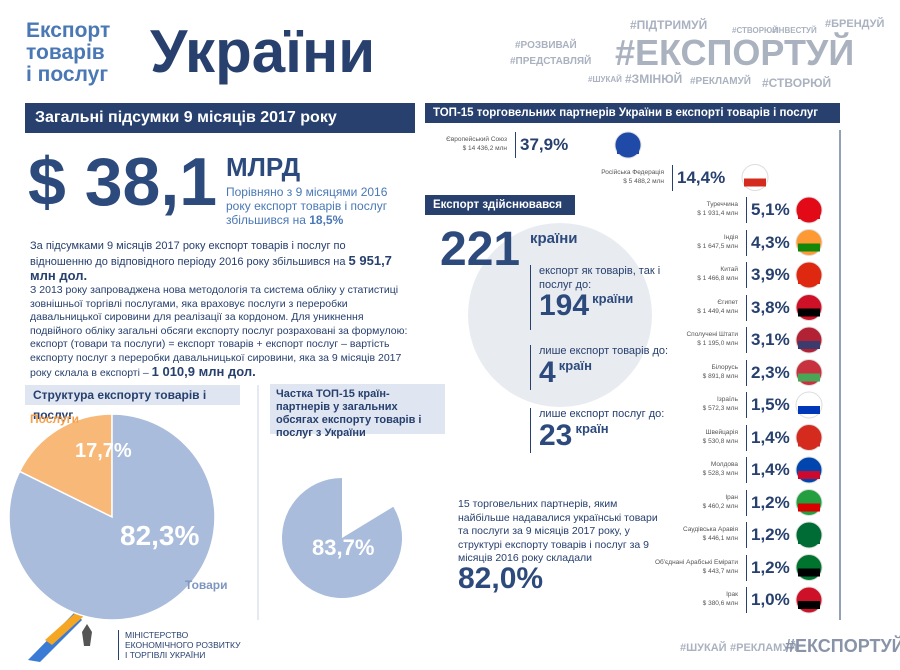  Describe the element at coordinates (770, 274) in the screenshot. I see `partner-share: 3,9%` at that location.